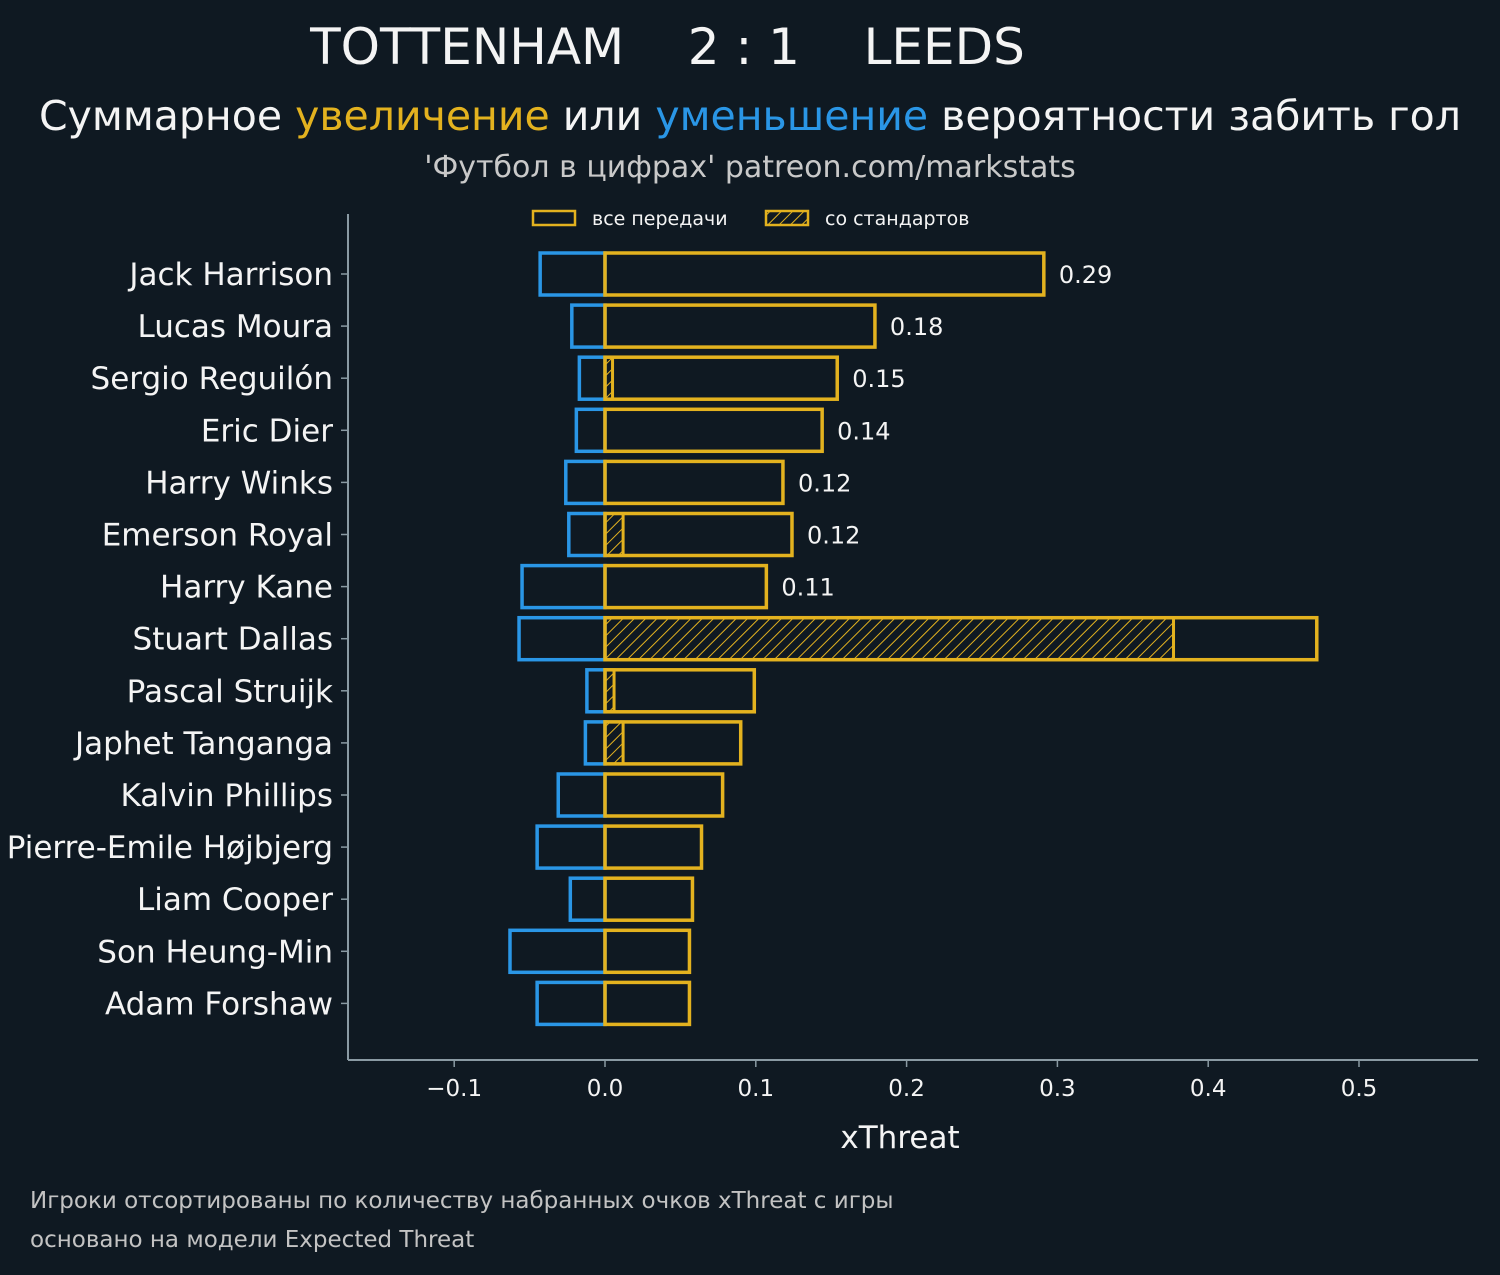  I want to click on bar-increase-emerson-royal, so click(698, 534).